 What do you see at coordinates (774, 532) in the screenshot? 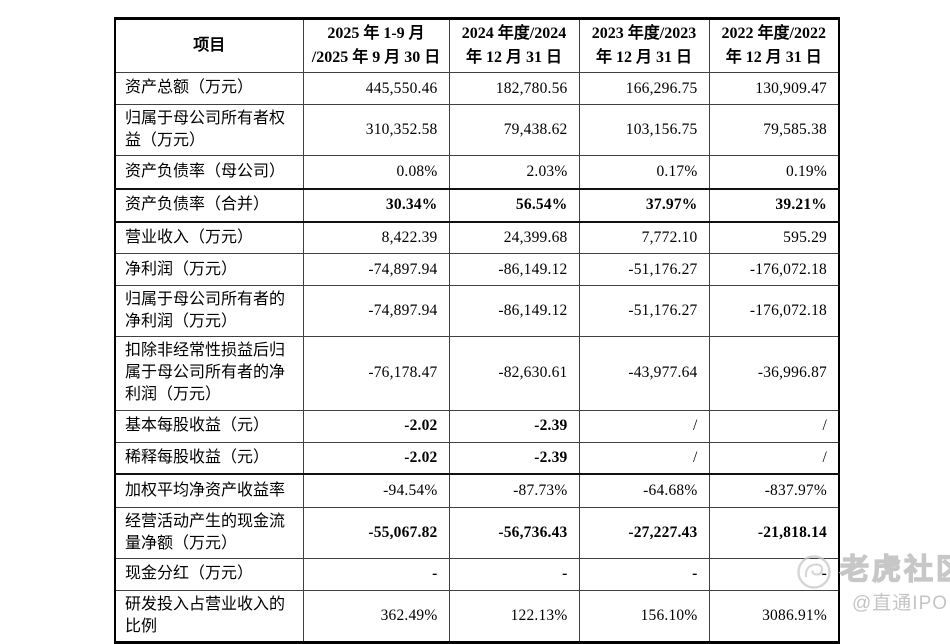
I see `cell-value: -21,818.14` at bounding box center [774, 532].